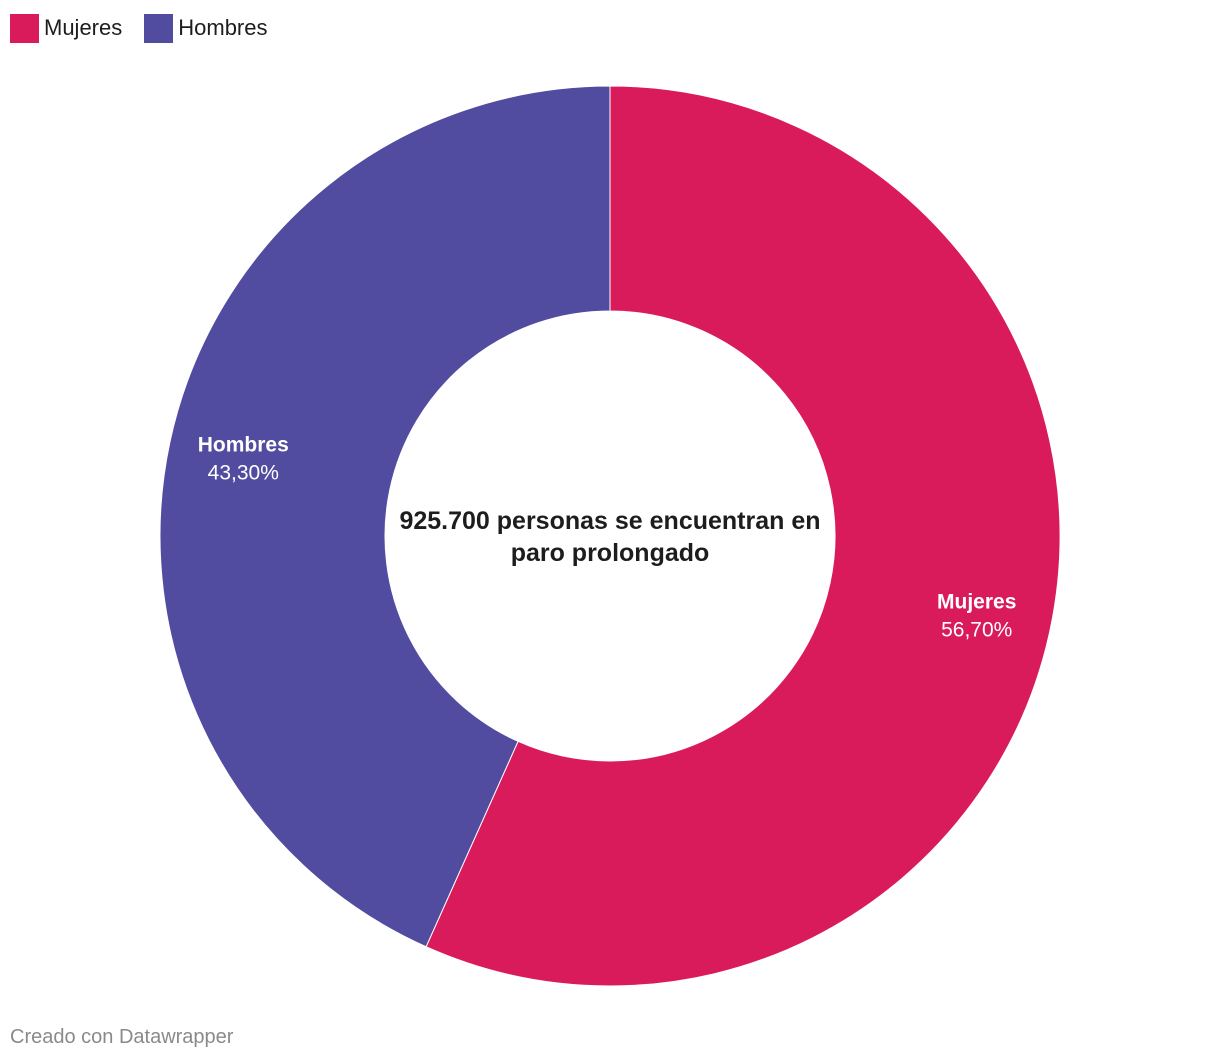 Image resolution: width=1220 pixels, height=1062 pixels. Describe the element at coordinates (83, 27) in the screenshot. I see `legend-label-mujeres: Mujeres` at that location.